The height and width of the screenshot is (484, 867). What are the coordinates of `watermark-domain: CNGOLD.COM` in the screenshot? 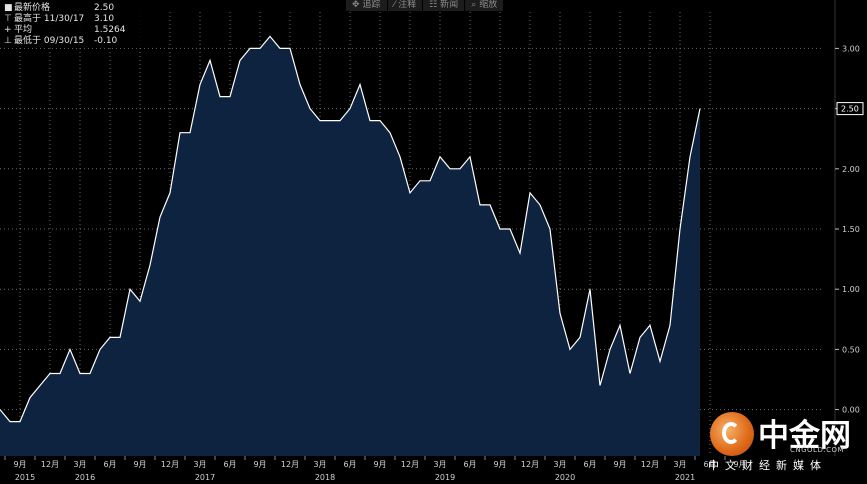 It's located at (817, 450).